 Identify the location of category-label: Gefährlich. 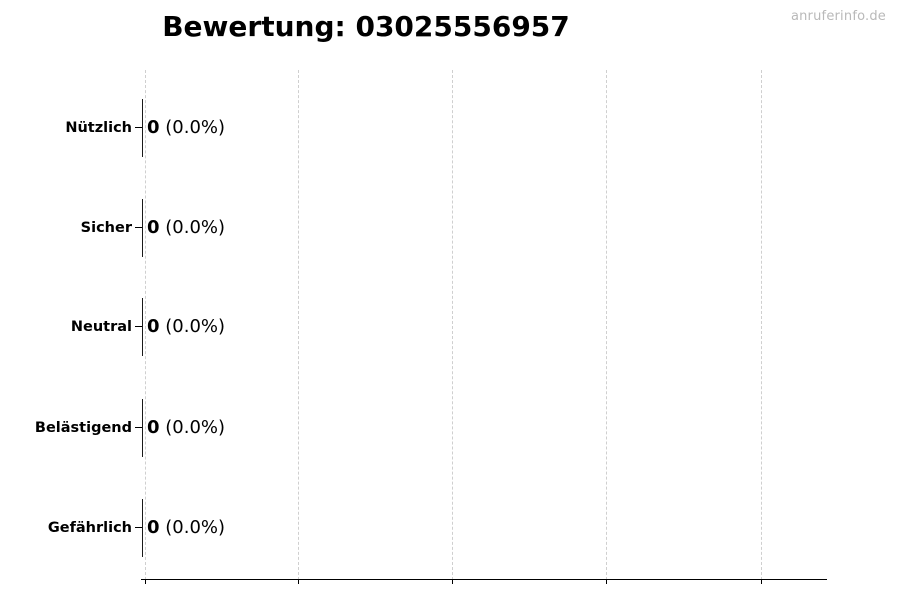
(89, 528).